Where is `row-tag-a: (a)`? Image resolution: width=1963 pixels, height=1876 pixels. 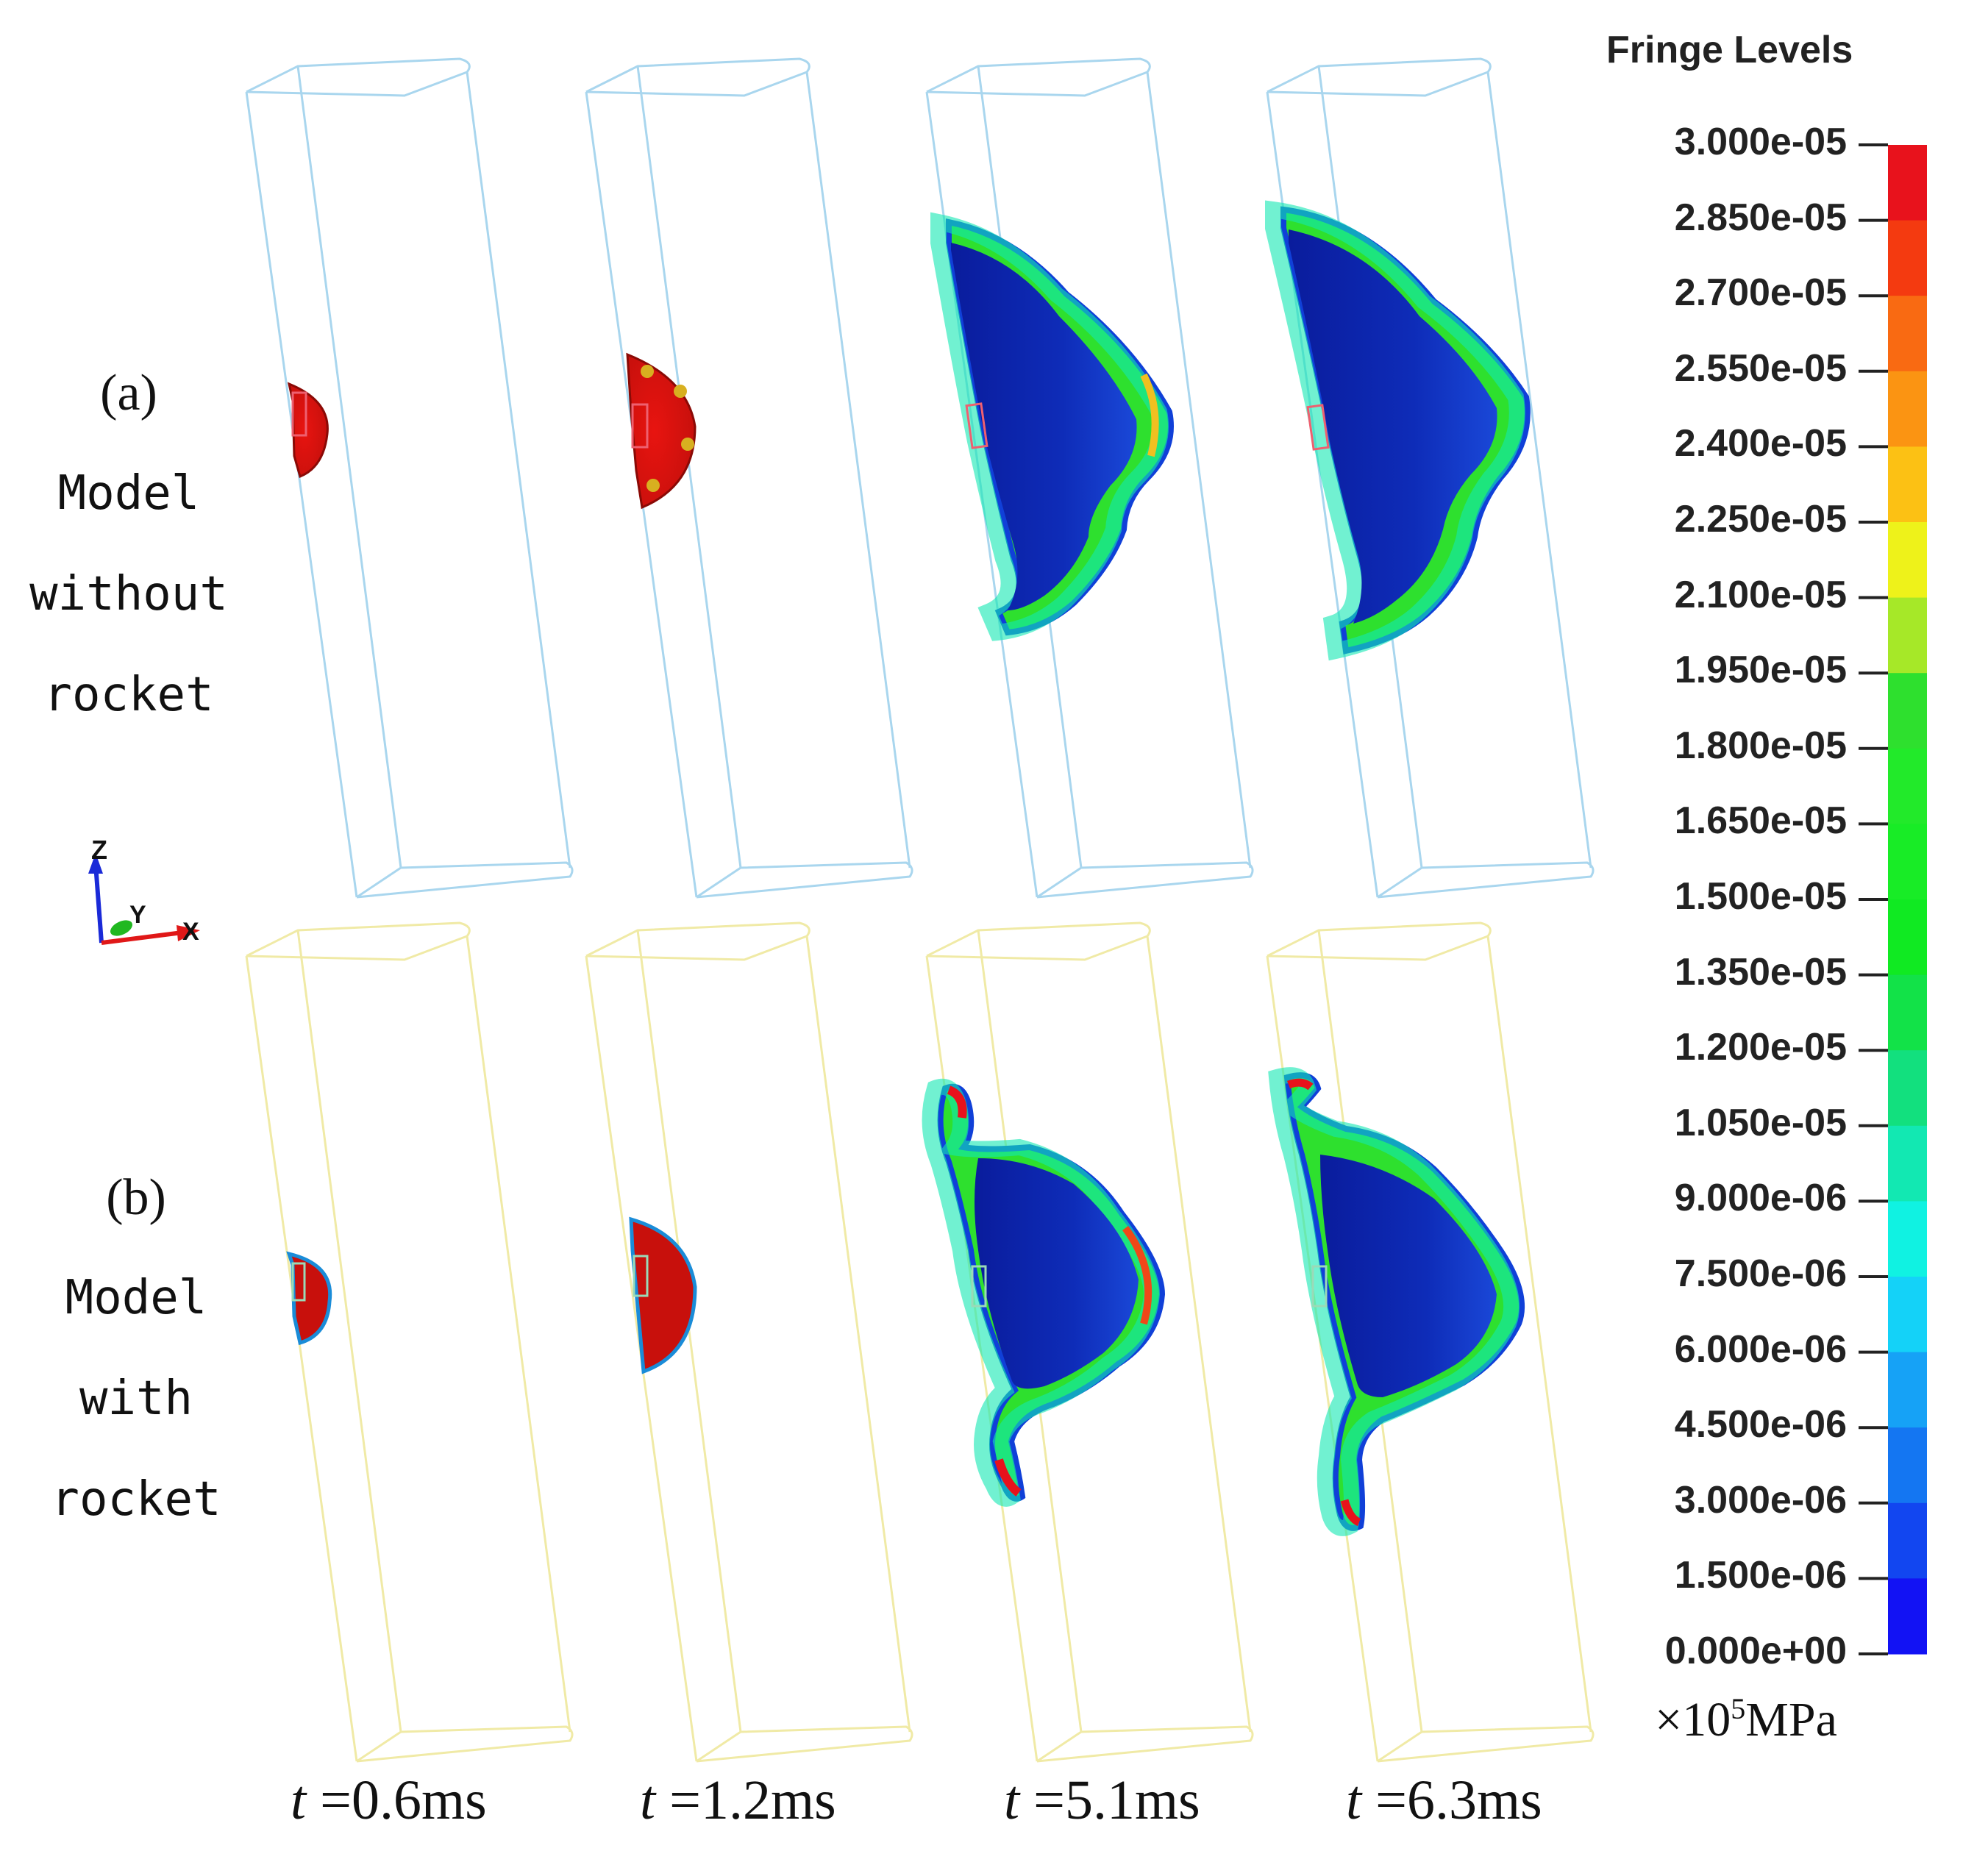
row-tag-a: (a) is located at coordinates (128, 393).